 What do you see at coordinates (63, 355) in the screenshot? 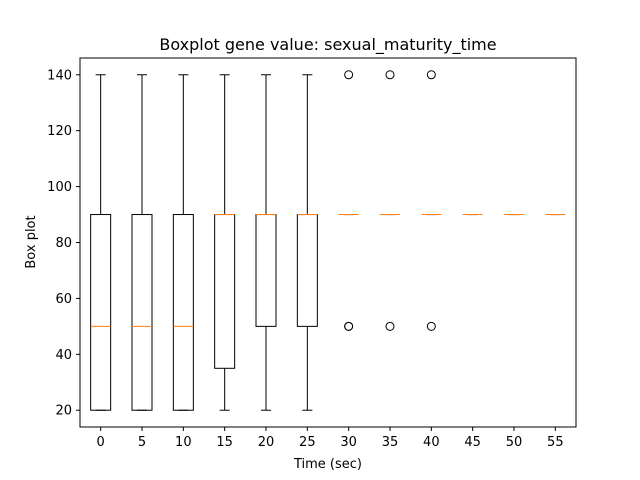
I see `y-tick-label: 40` at bounding box center [63, 355].